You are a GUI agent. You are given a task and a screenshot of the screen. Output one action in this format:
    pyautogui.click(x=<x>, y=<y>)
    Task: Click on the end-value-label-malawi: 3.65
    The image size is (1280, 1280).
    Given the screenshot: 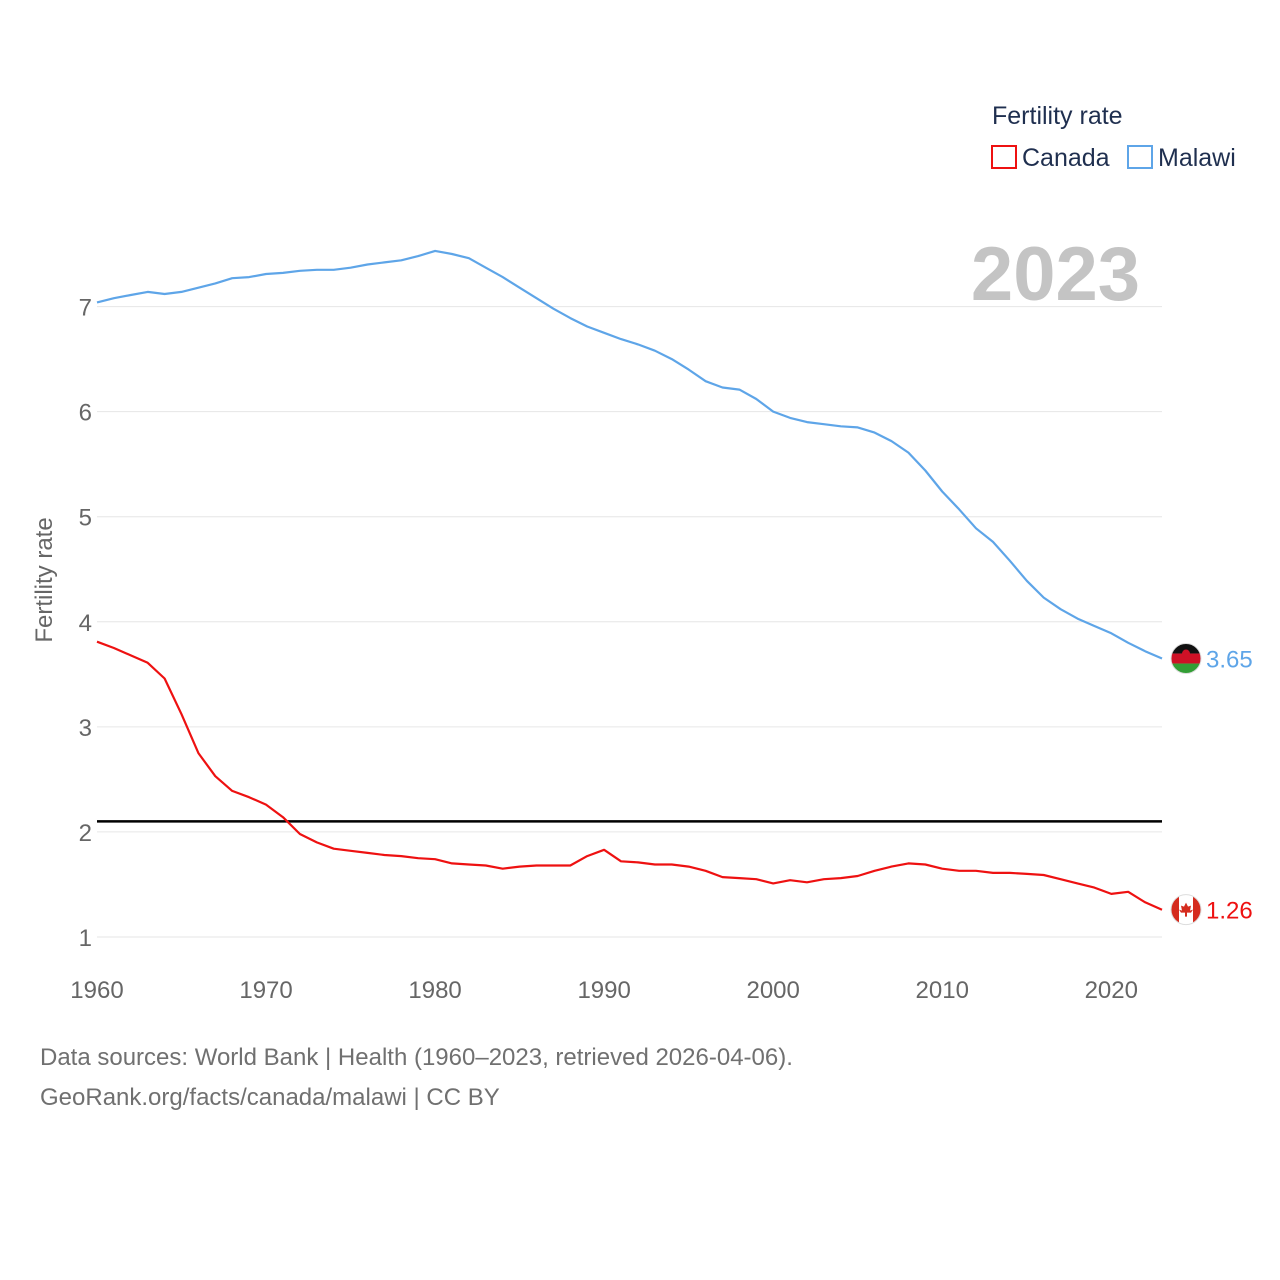 What is the action you would take?
    pyautogui.click(x=1229, y=660)
    